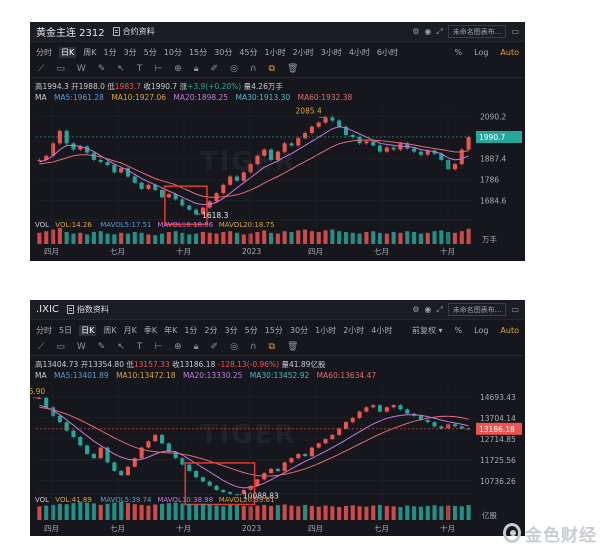  Describe the element at coordinates (248, 52) in the screenshot. I see `period-tab: 45分` at that location.